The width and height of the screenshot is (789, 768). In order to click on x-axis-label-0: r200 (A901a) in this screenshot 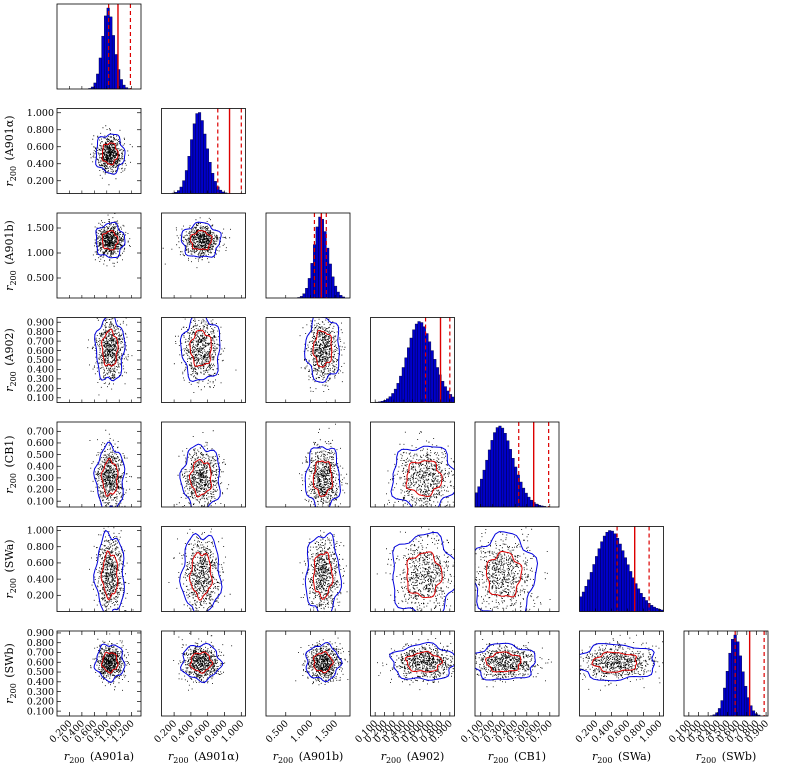, I will do `click(99, 757)`.